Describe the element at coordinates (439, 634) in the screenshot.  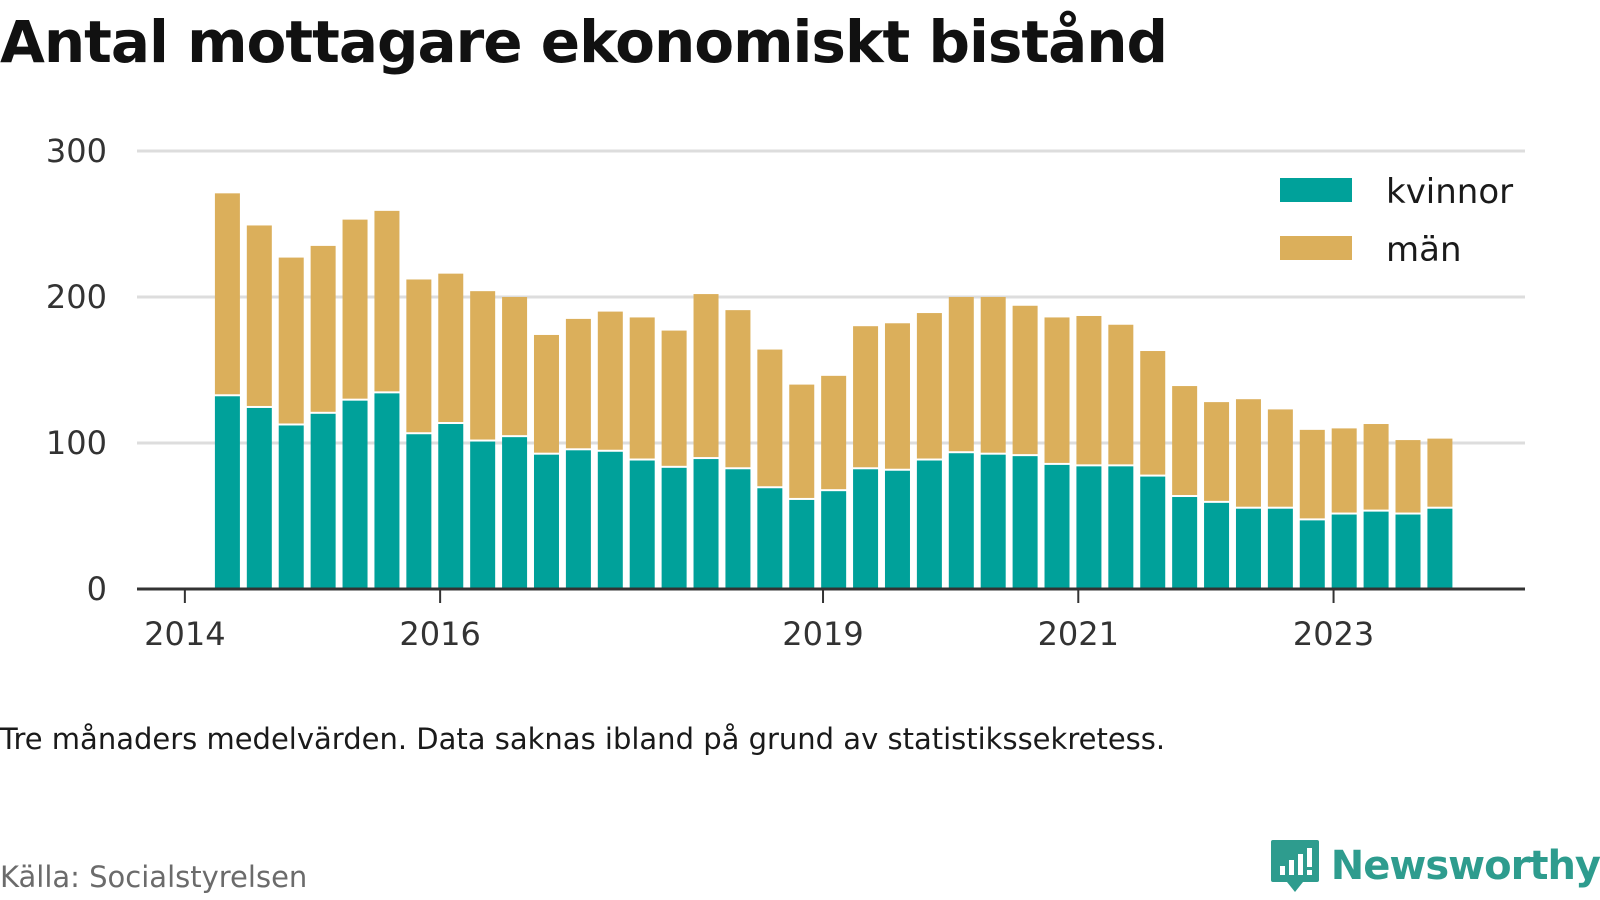
I see `x-tick-label-2016: 2016` at that location.